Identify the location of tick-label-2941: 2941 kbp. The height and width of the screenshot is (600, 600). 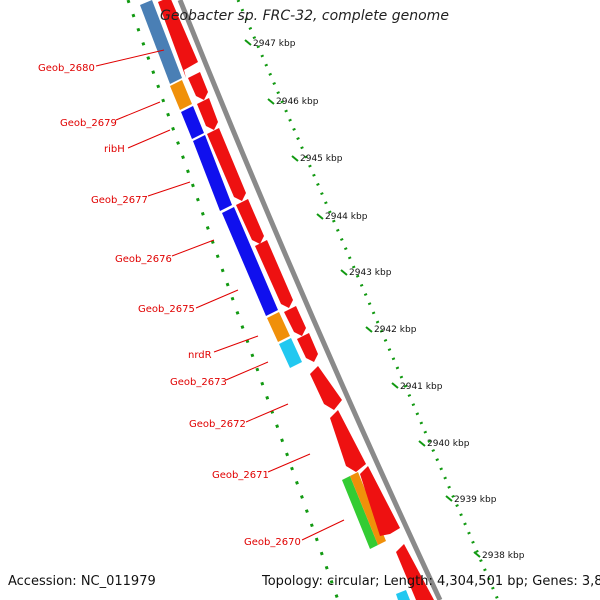
(421, 387).